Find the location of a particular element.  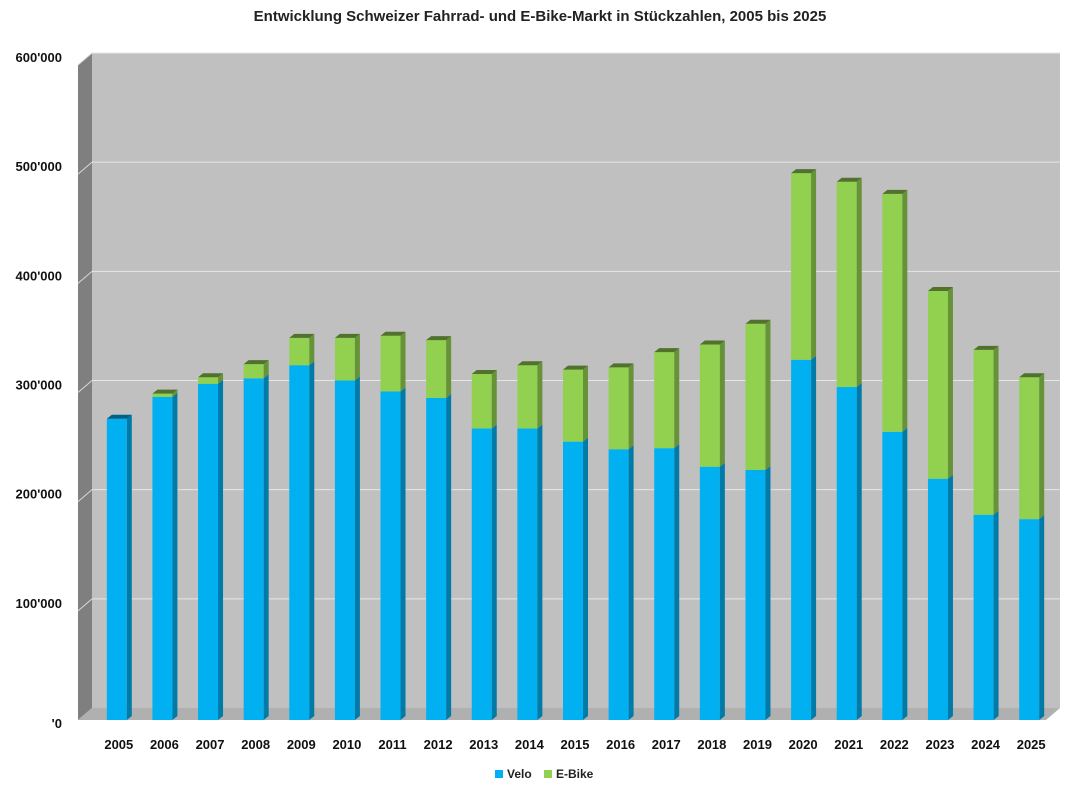

legend: Velo E-Bike is located at coordinates (544, 774).